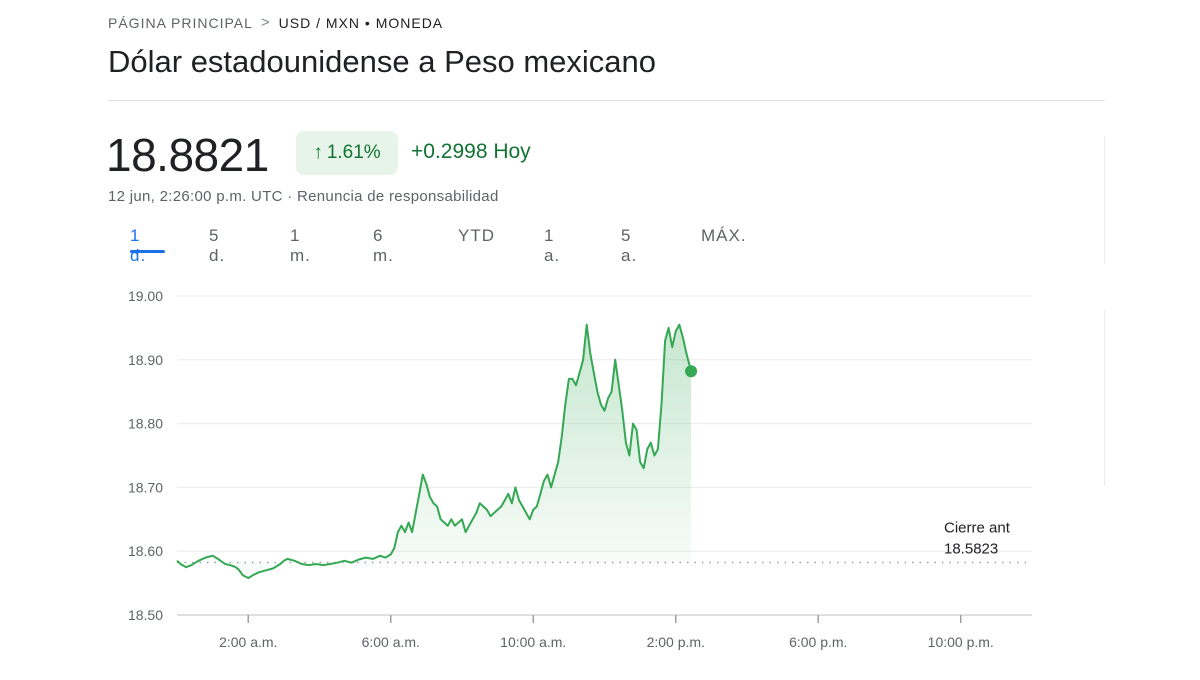 The width and height of the screenshot is (1200, 680). Describe the element at coordinates (248, 642) in the screenshot. I see `x-tick-label: 2:00 a.m.` at that location.